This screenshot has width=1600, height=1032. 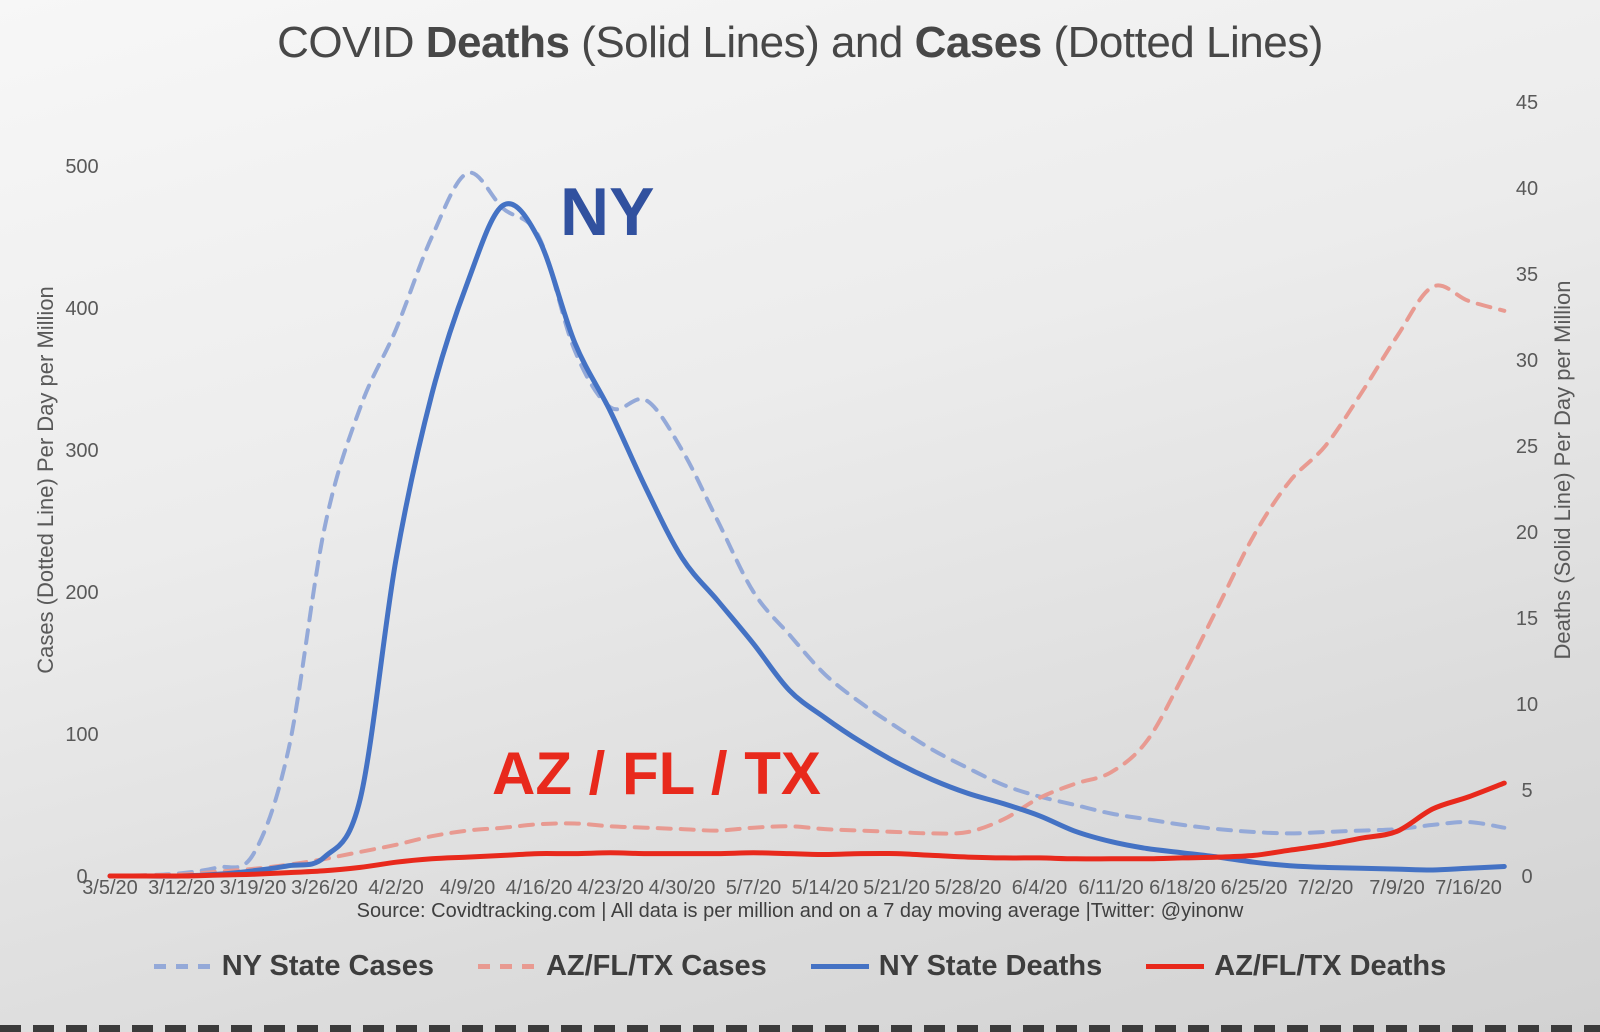 I want to click on legend-label: AZ/FL/TX Deaths, so click(x=1330, y=966).